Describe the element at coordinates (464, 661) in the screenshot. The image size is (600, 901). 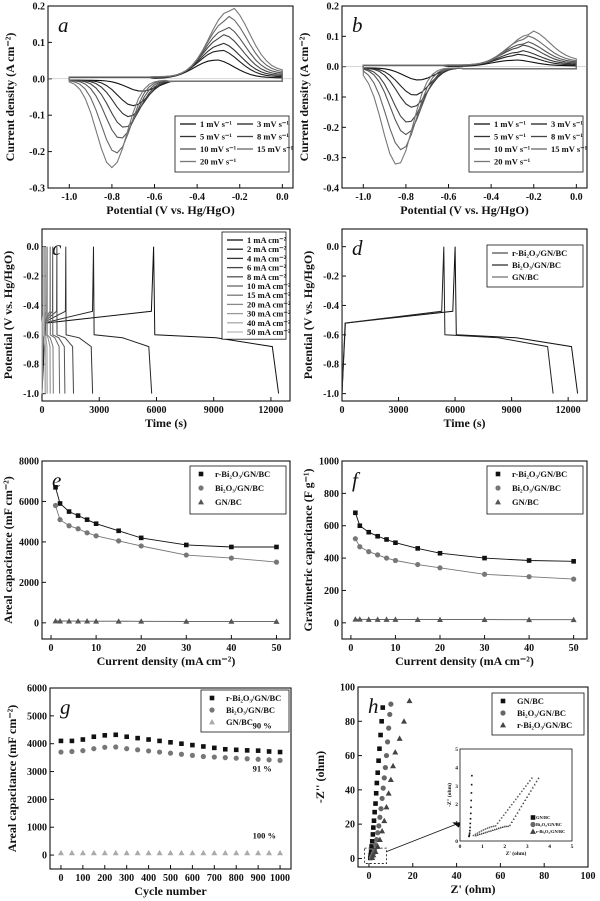
I see `x-axis-label: Current density (mA cm⁻²)` at that location.